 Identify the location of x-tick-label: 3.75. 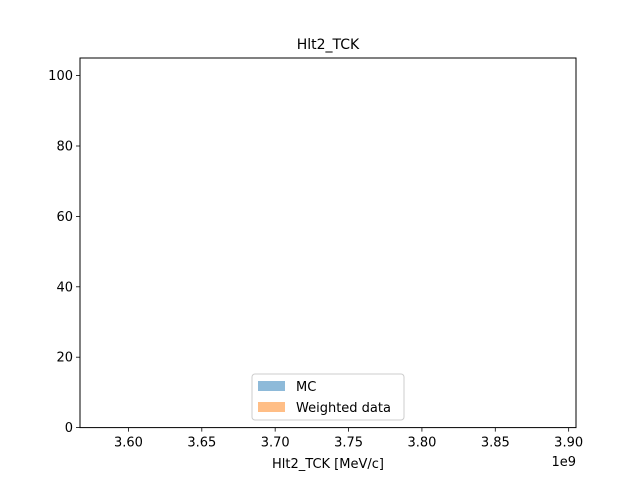
(348, 443).